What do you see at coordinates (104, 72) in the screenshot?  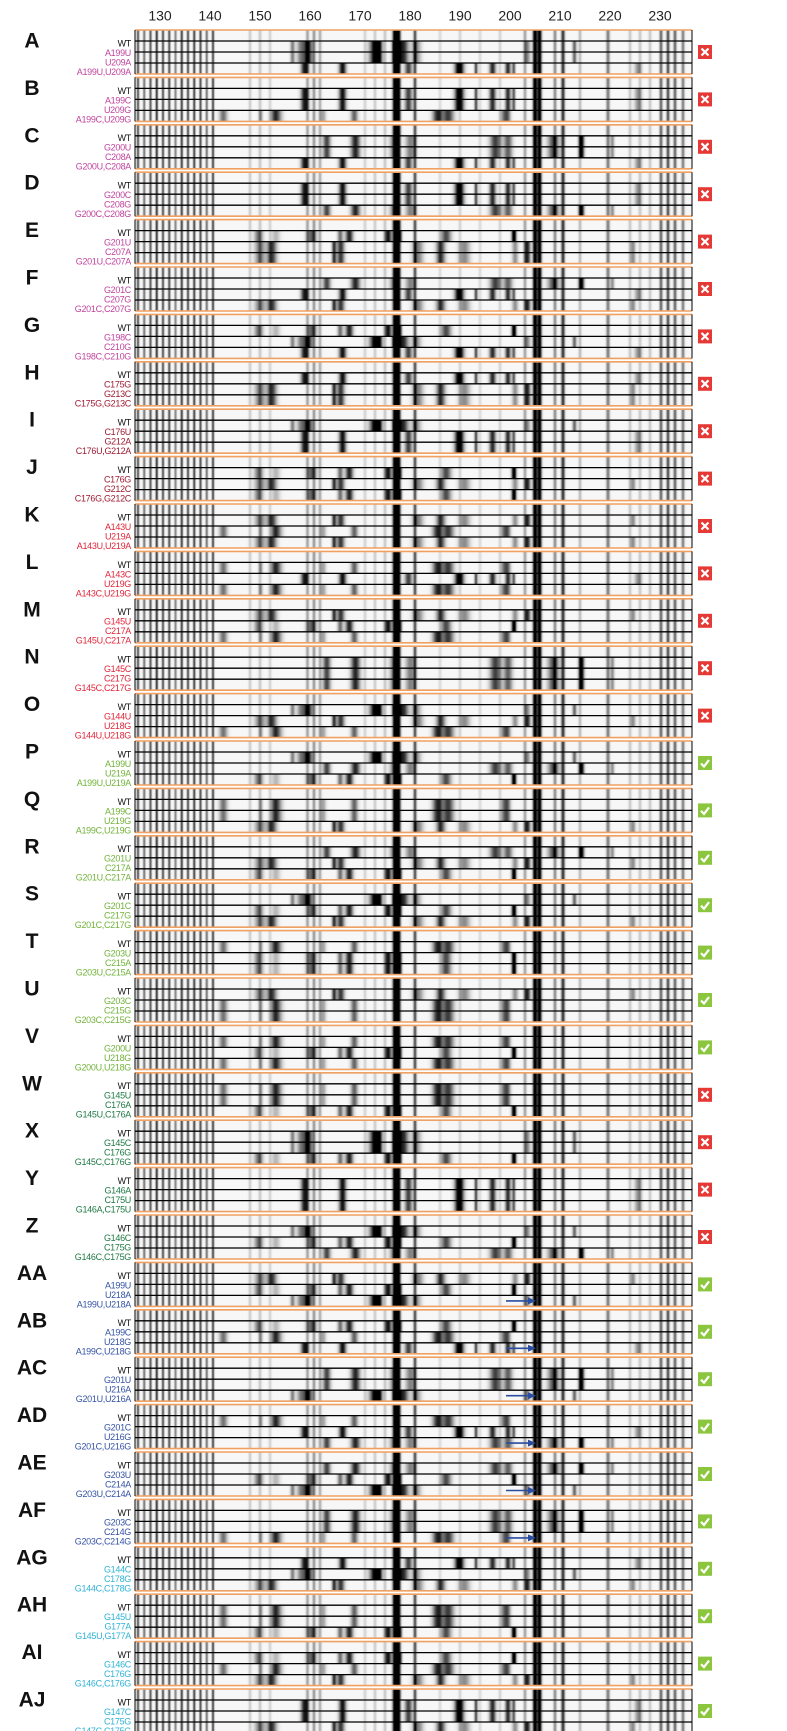 I see `lane-label: A199U,U209A` at bounding box center [104, 72].